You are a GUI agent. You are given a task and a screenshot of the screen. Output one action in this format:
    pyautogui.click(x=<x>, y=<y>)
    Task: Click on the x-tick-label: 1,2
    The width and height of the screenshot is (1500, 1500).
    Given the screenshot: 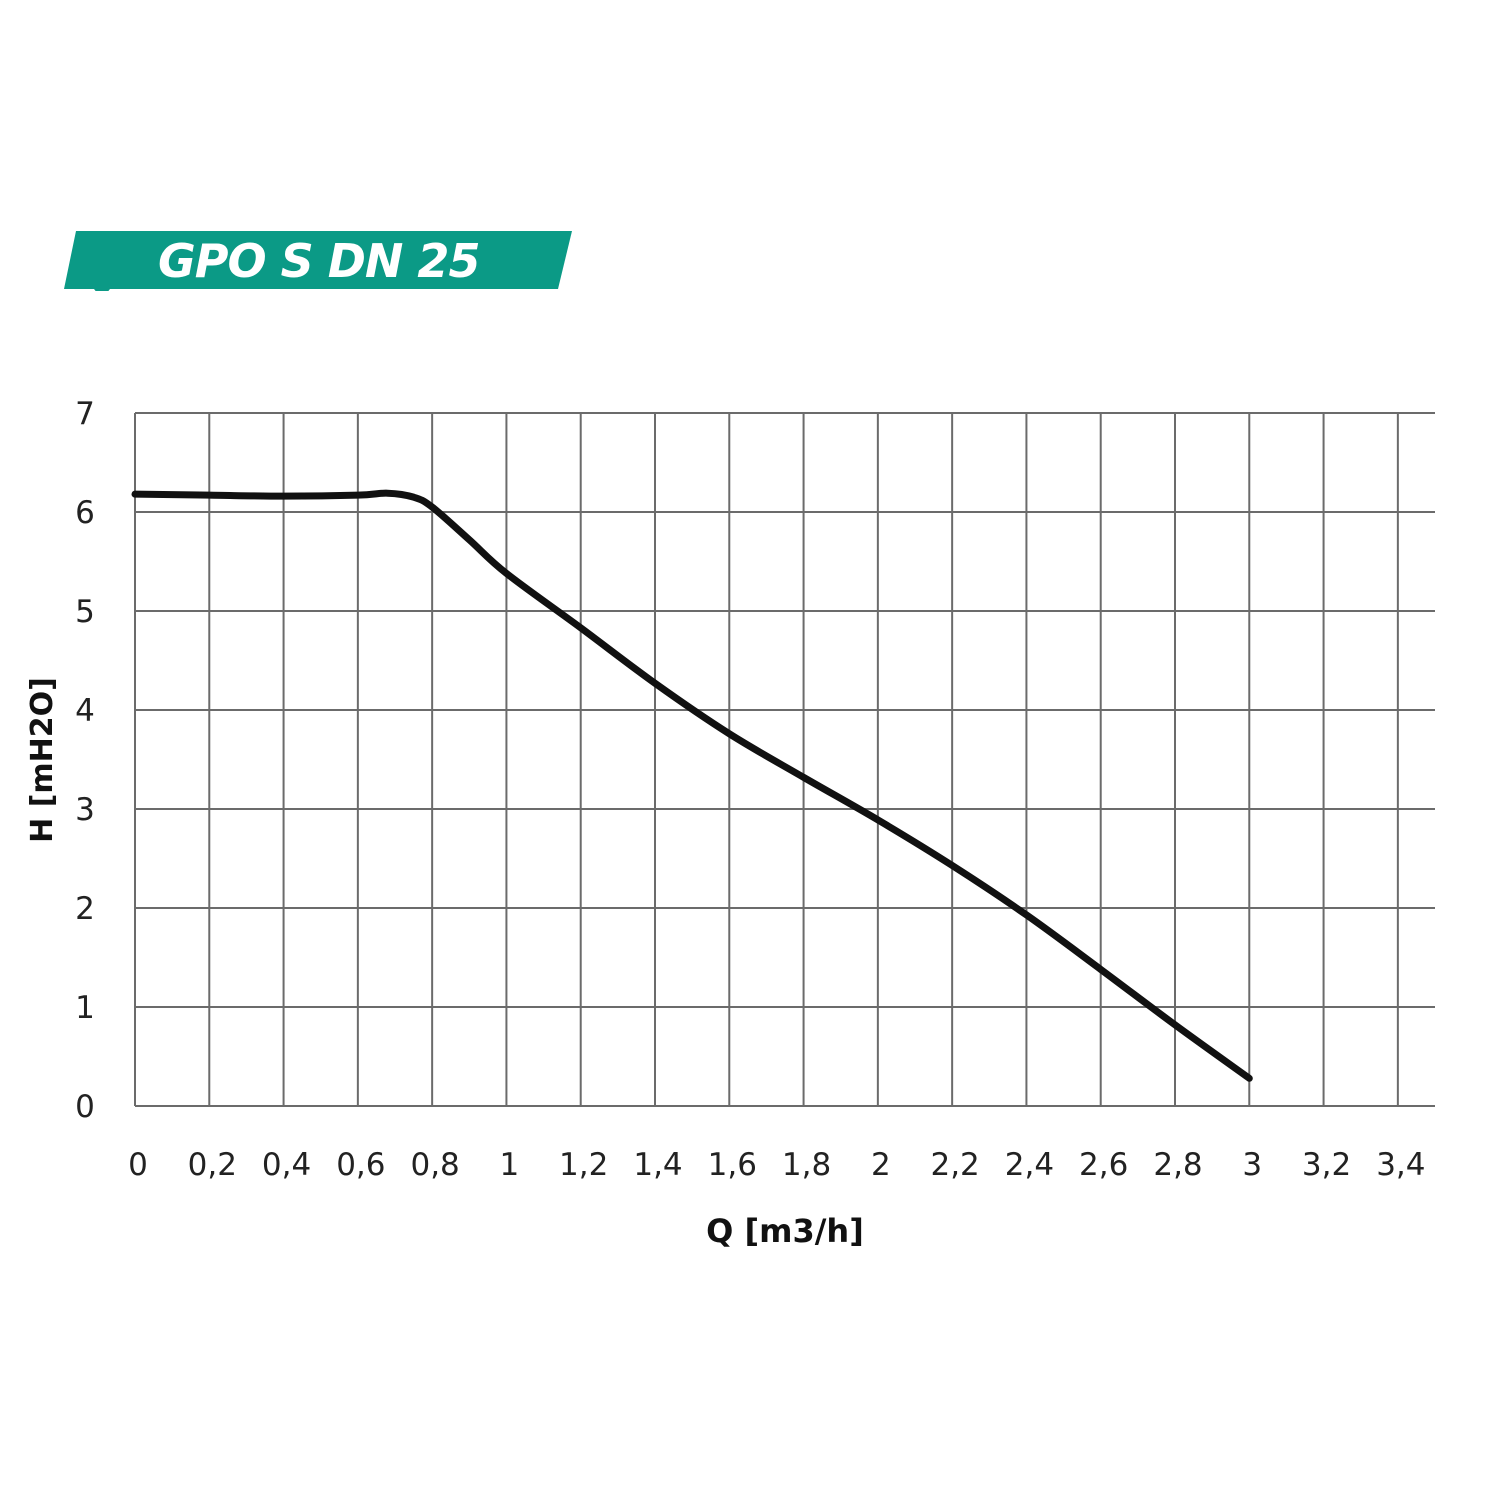 What is the action you would take?
    pyautogui.click(x=583, y=1165)
    